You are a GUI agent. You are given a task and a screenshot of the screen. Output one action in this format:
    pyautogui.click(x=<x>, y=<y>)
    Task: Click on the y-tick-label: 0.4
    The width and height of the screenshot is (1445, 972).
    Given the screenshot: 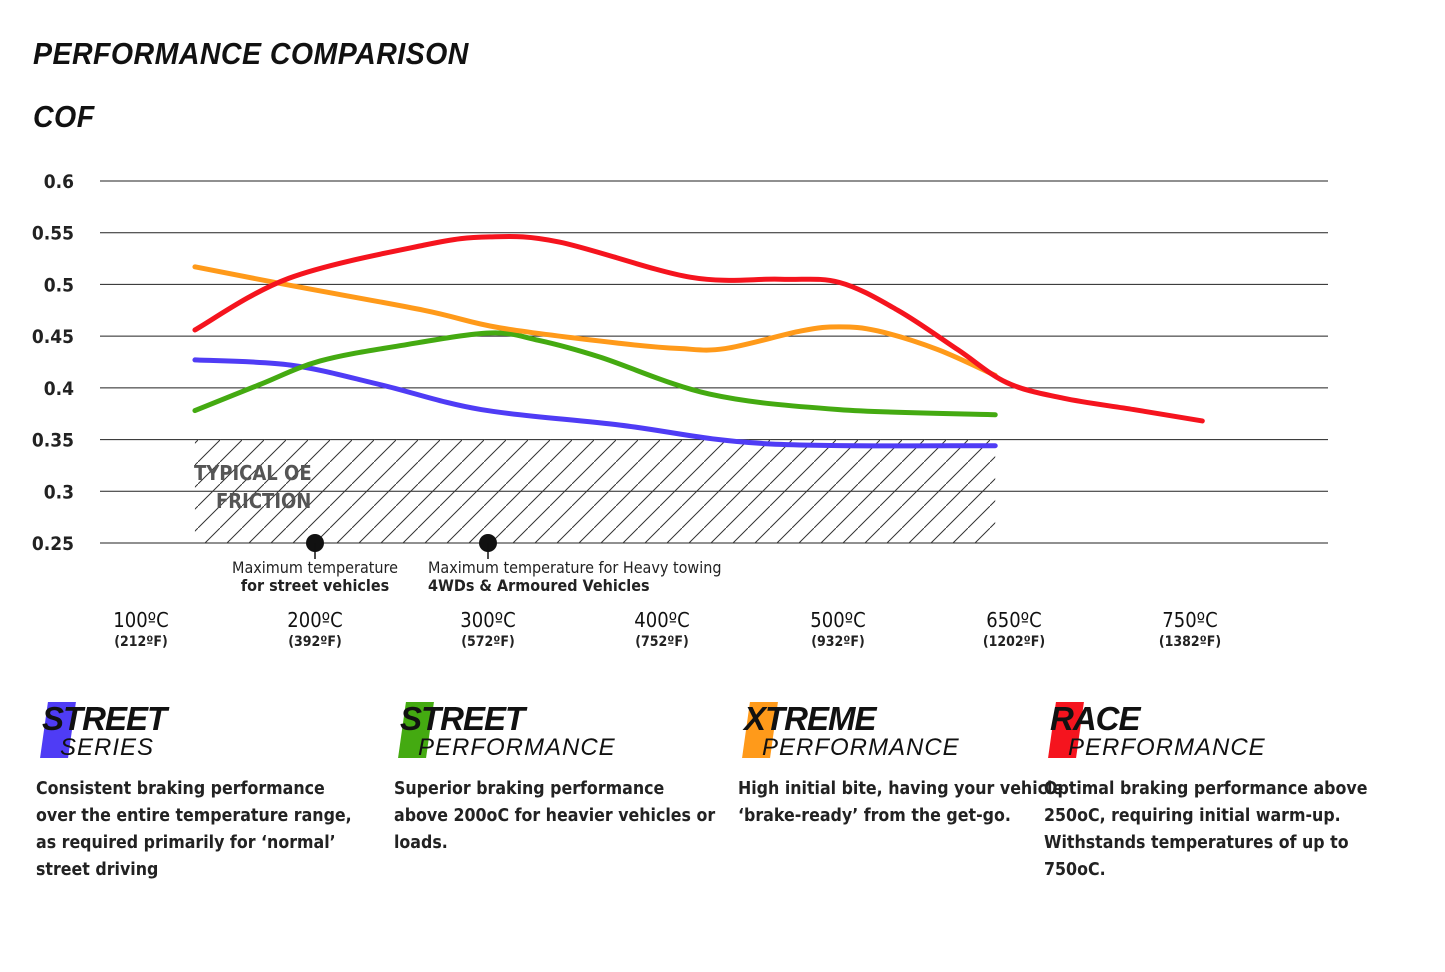 What is the action you would take?
    pyautogui.click(x=59, y=389)
    